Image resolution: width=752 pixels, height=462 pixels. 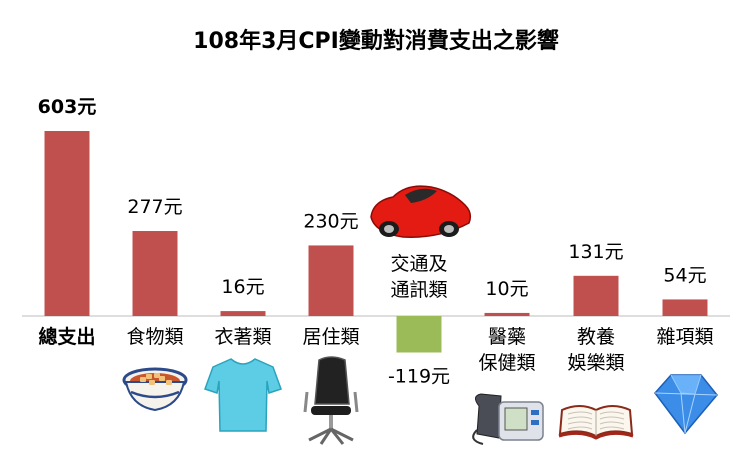 What do you see at coordinates (242, 287) in the screenshot?
I see `value-label-2: 16元` at bounding box center [242, 287].